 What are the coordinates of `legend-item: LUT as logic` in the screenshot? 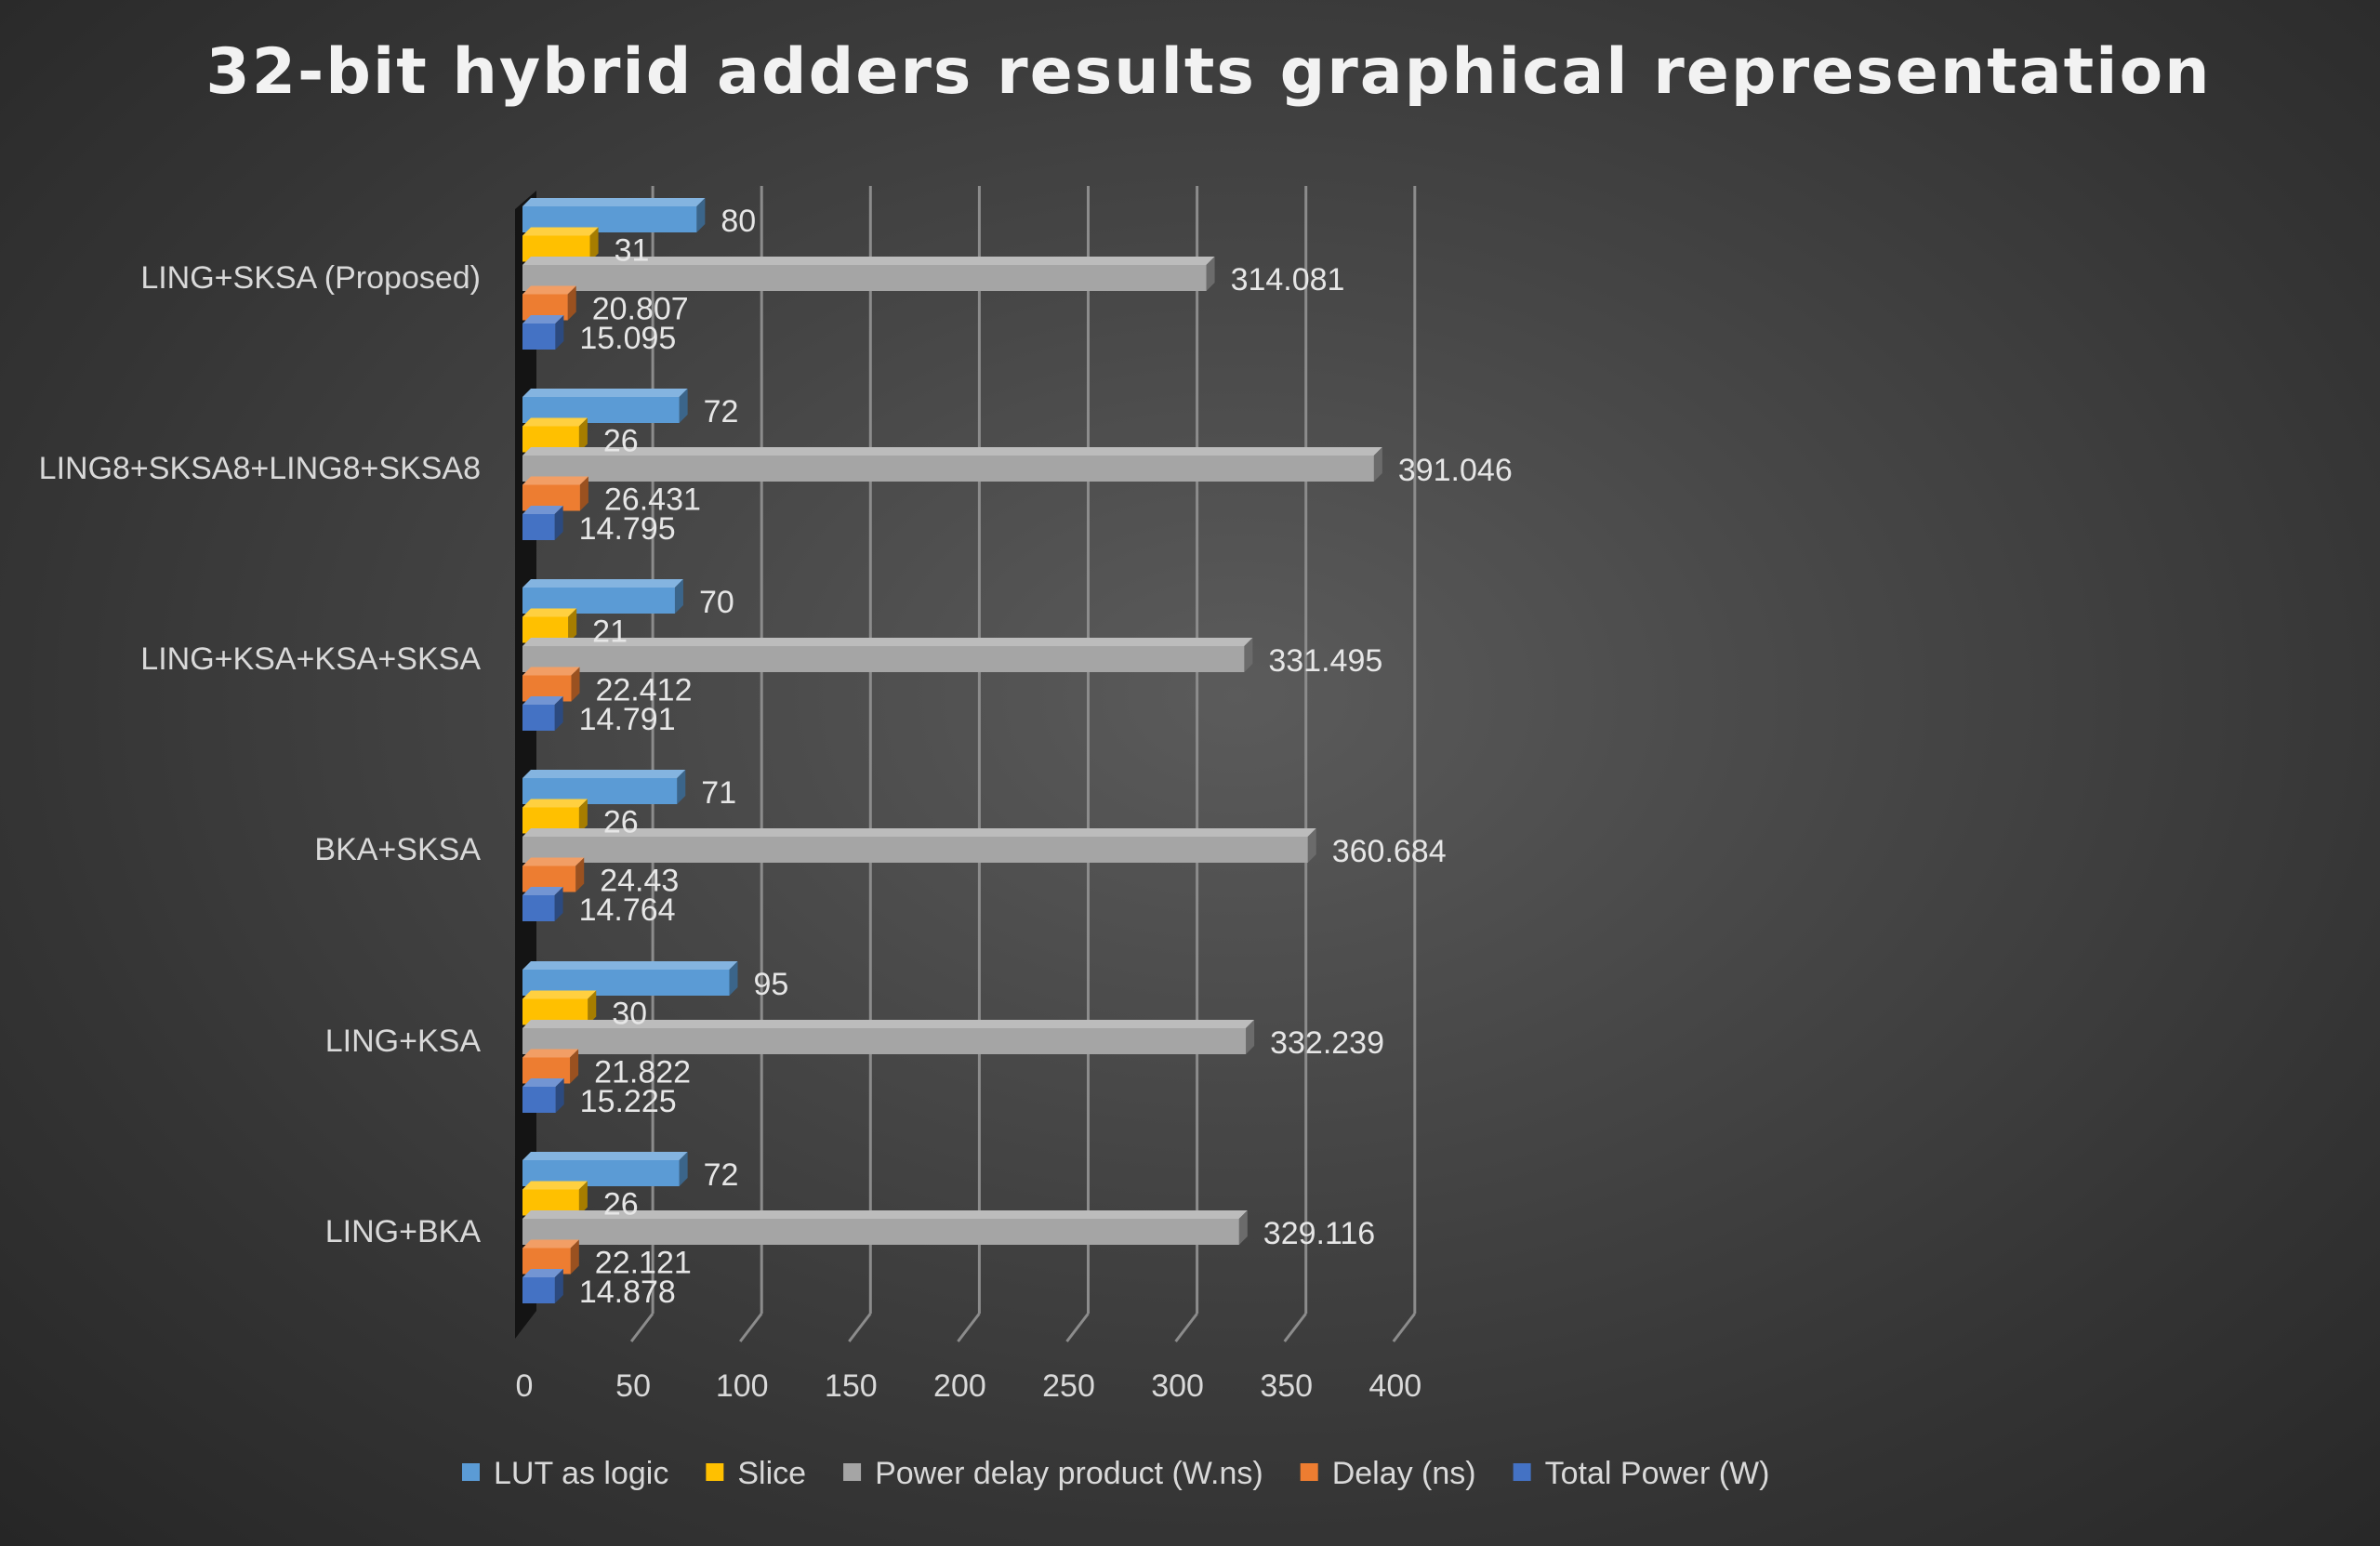 It's located at (565, 1473).